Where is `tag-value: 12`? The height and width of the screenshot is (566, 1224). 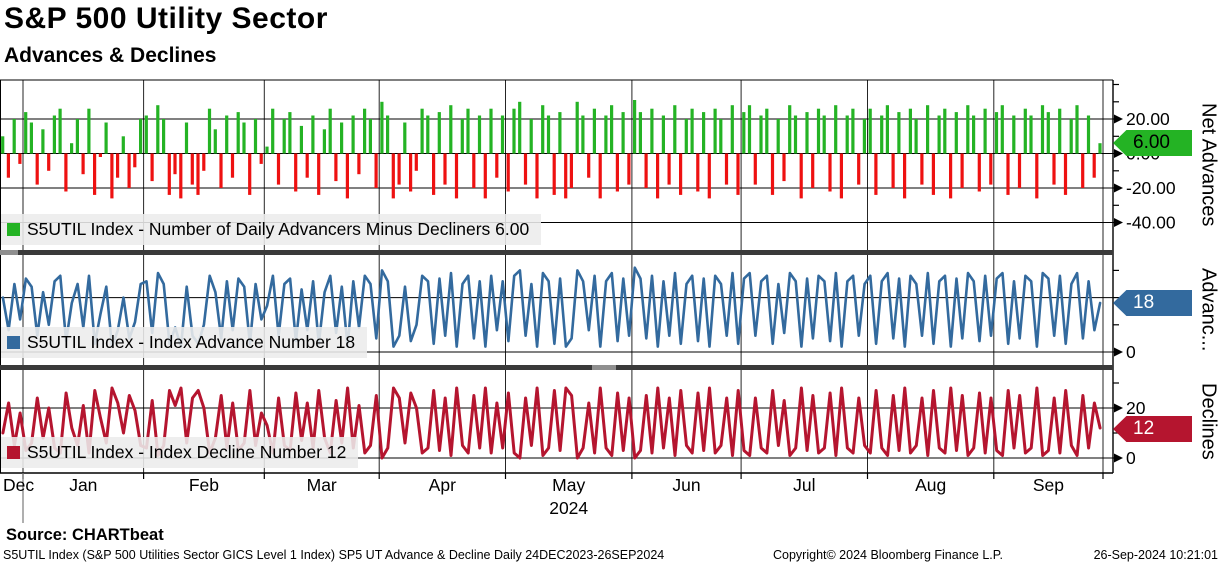 tag-value: 12 is located at coordinates (1144, 428).